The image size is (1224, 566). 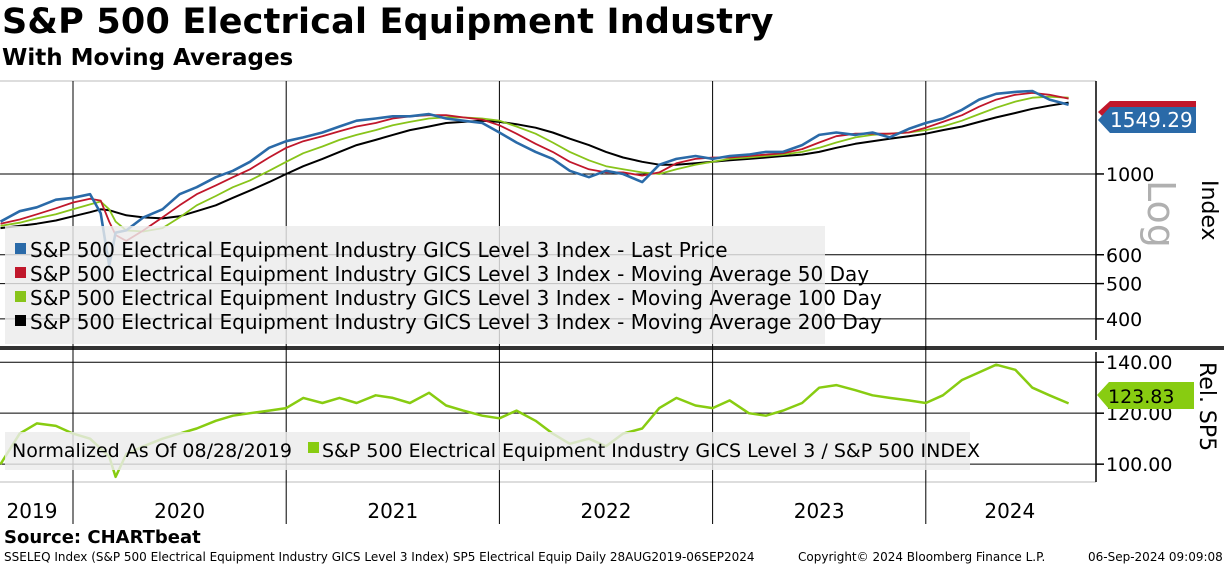 What do you see at coordinates (20, 296) in the screenshot?
I see `legend-swatch-ma100` at bounding box center [20, 296].